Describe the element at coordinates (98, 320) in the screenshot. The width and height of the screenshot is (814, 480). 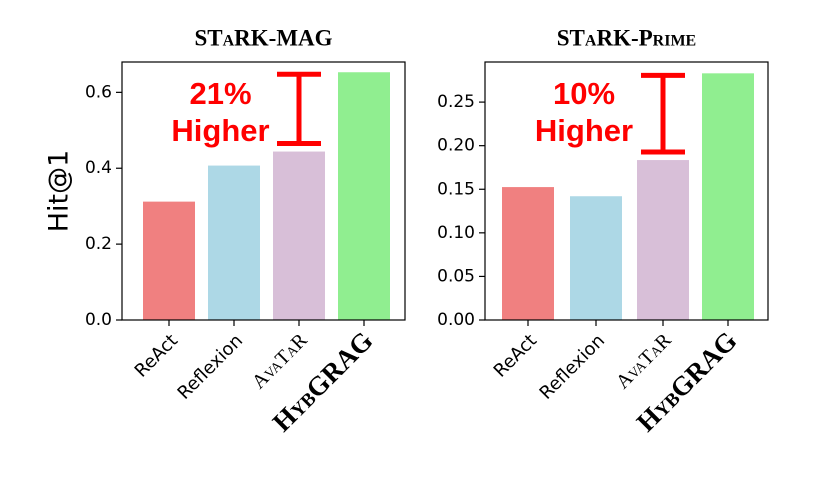
I see `y-tick-label: 0.0` at that location.